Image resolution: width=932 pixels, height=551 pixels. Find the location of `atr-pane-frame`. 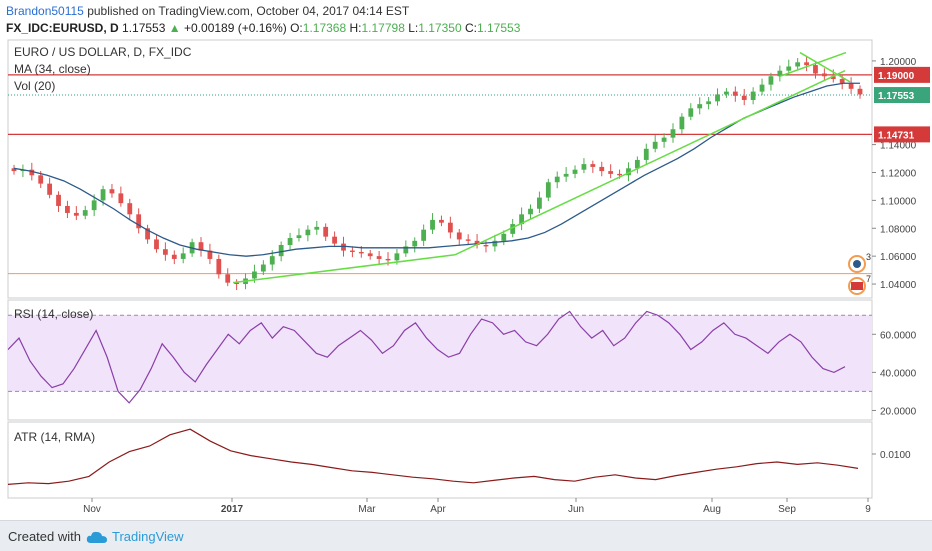

atr-pane-frame is located at coordinates (440, 460).